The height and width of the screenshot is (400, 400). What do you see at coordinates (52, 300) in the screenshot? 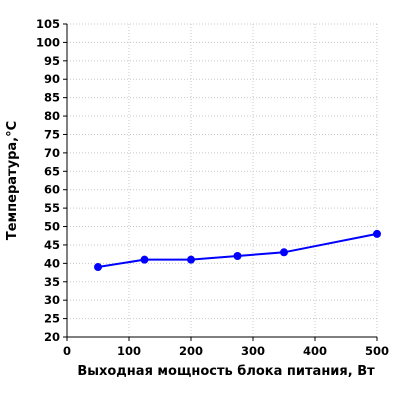
I see `y-tick-label: 30` at bounding box center [52, 300].